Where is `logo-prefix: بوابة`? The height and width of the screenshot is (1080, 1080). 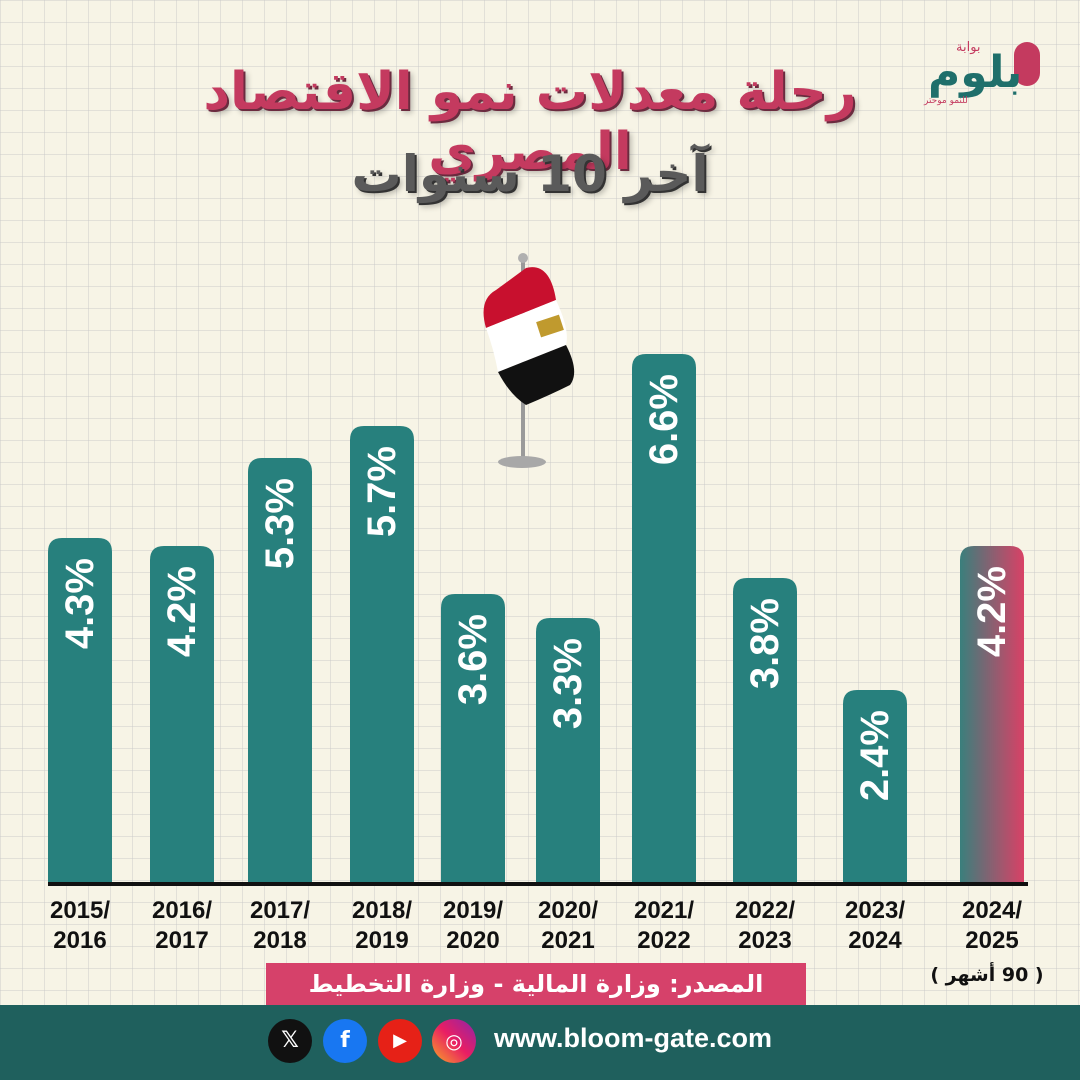 logo-prefix: بوابة is located at coordinates (968, 47).